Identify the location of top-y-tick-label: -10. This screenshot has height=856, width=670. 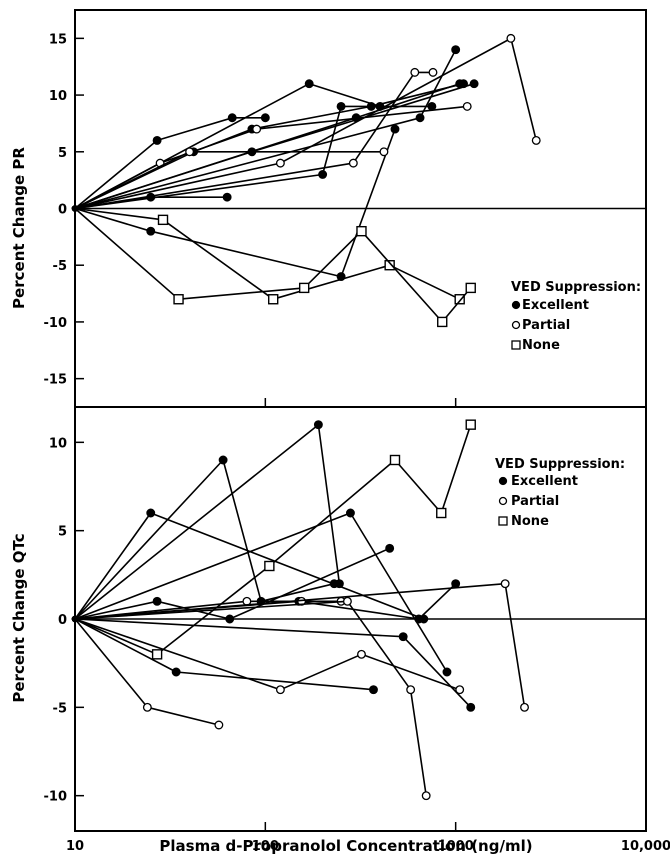
(56, 323).